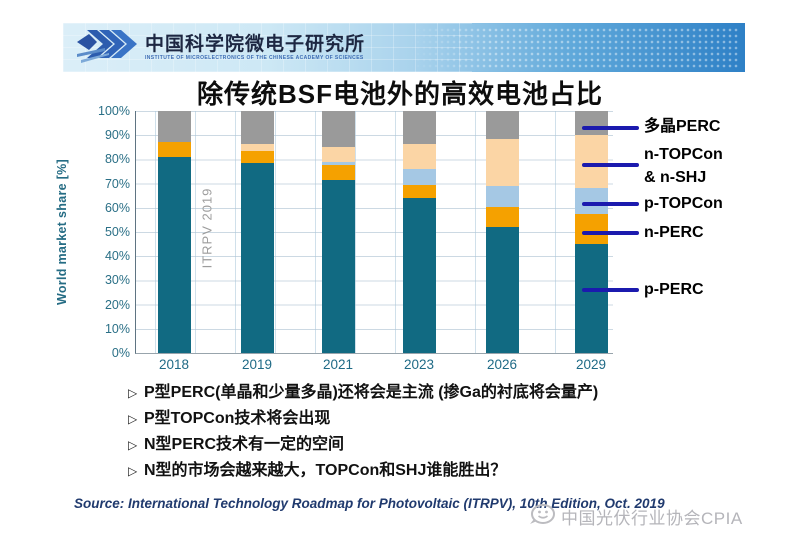  I want to click on bar-2023, so click(419, 232).